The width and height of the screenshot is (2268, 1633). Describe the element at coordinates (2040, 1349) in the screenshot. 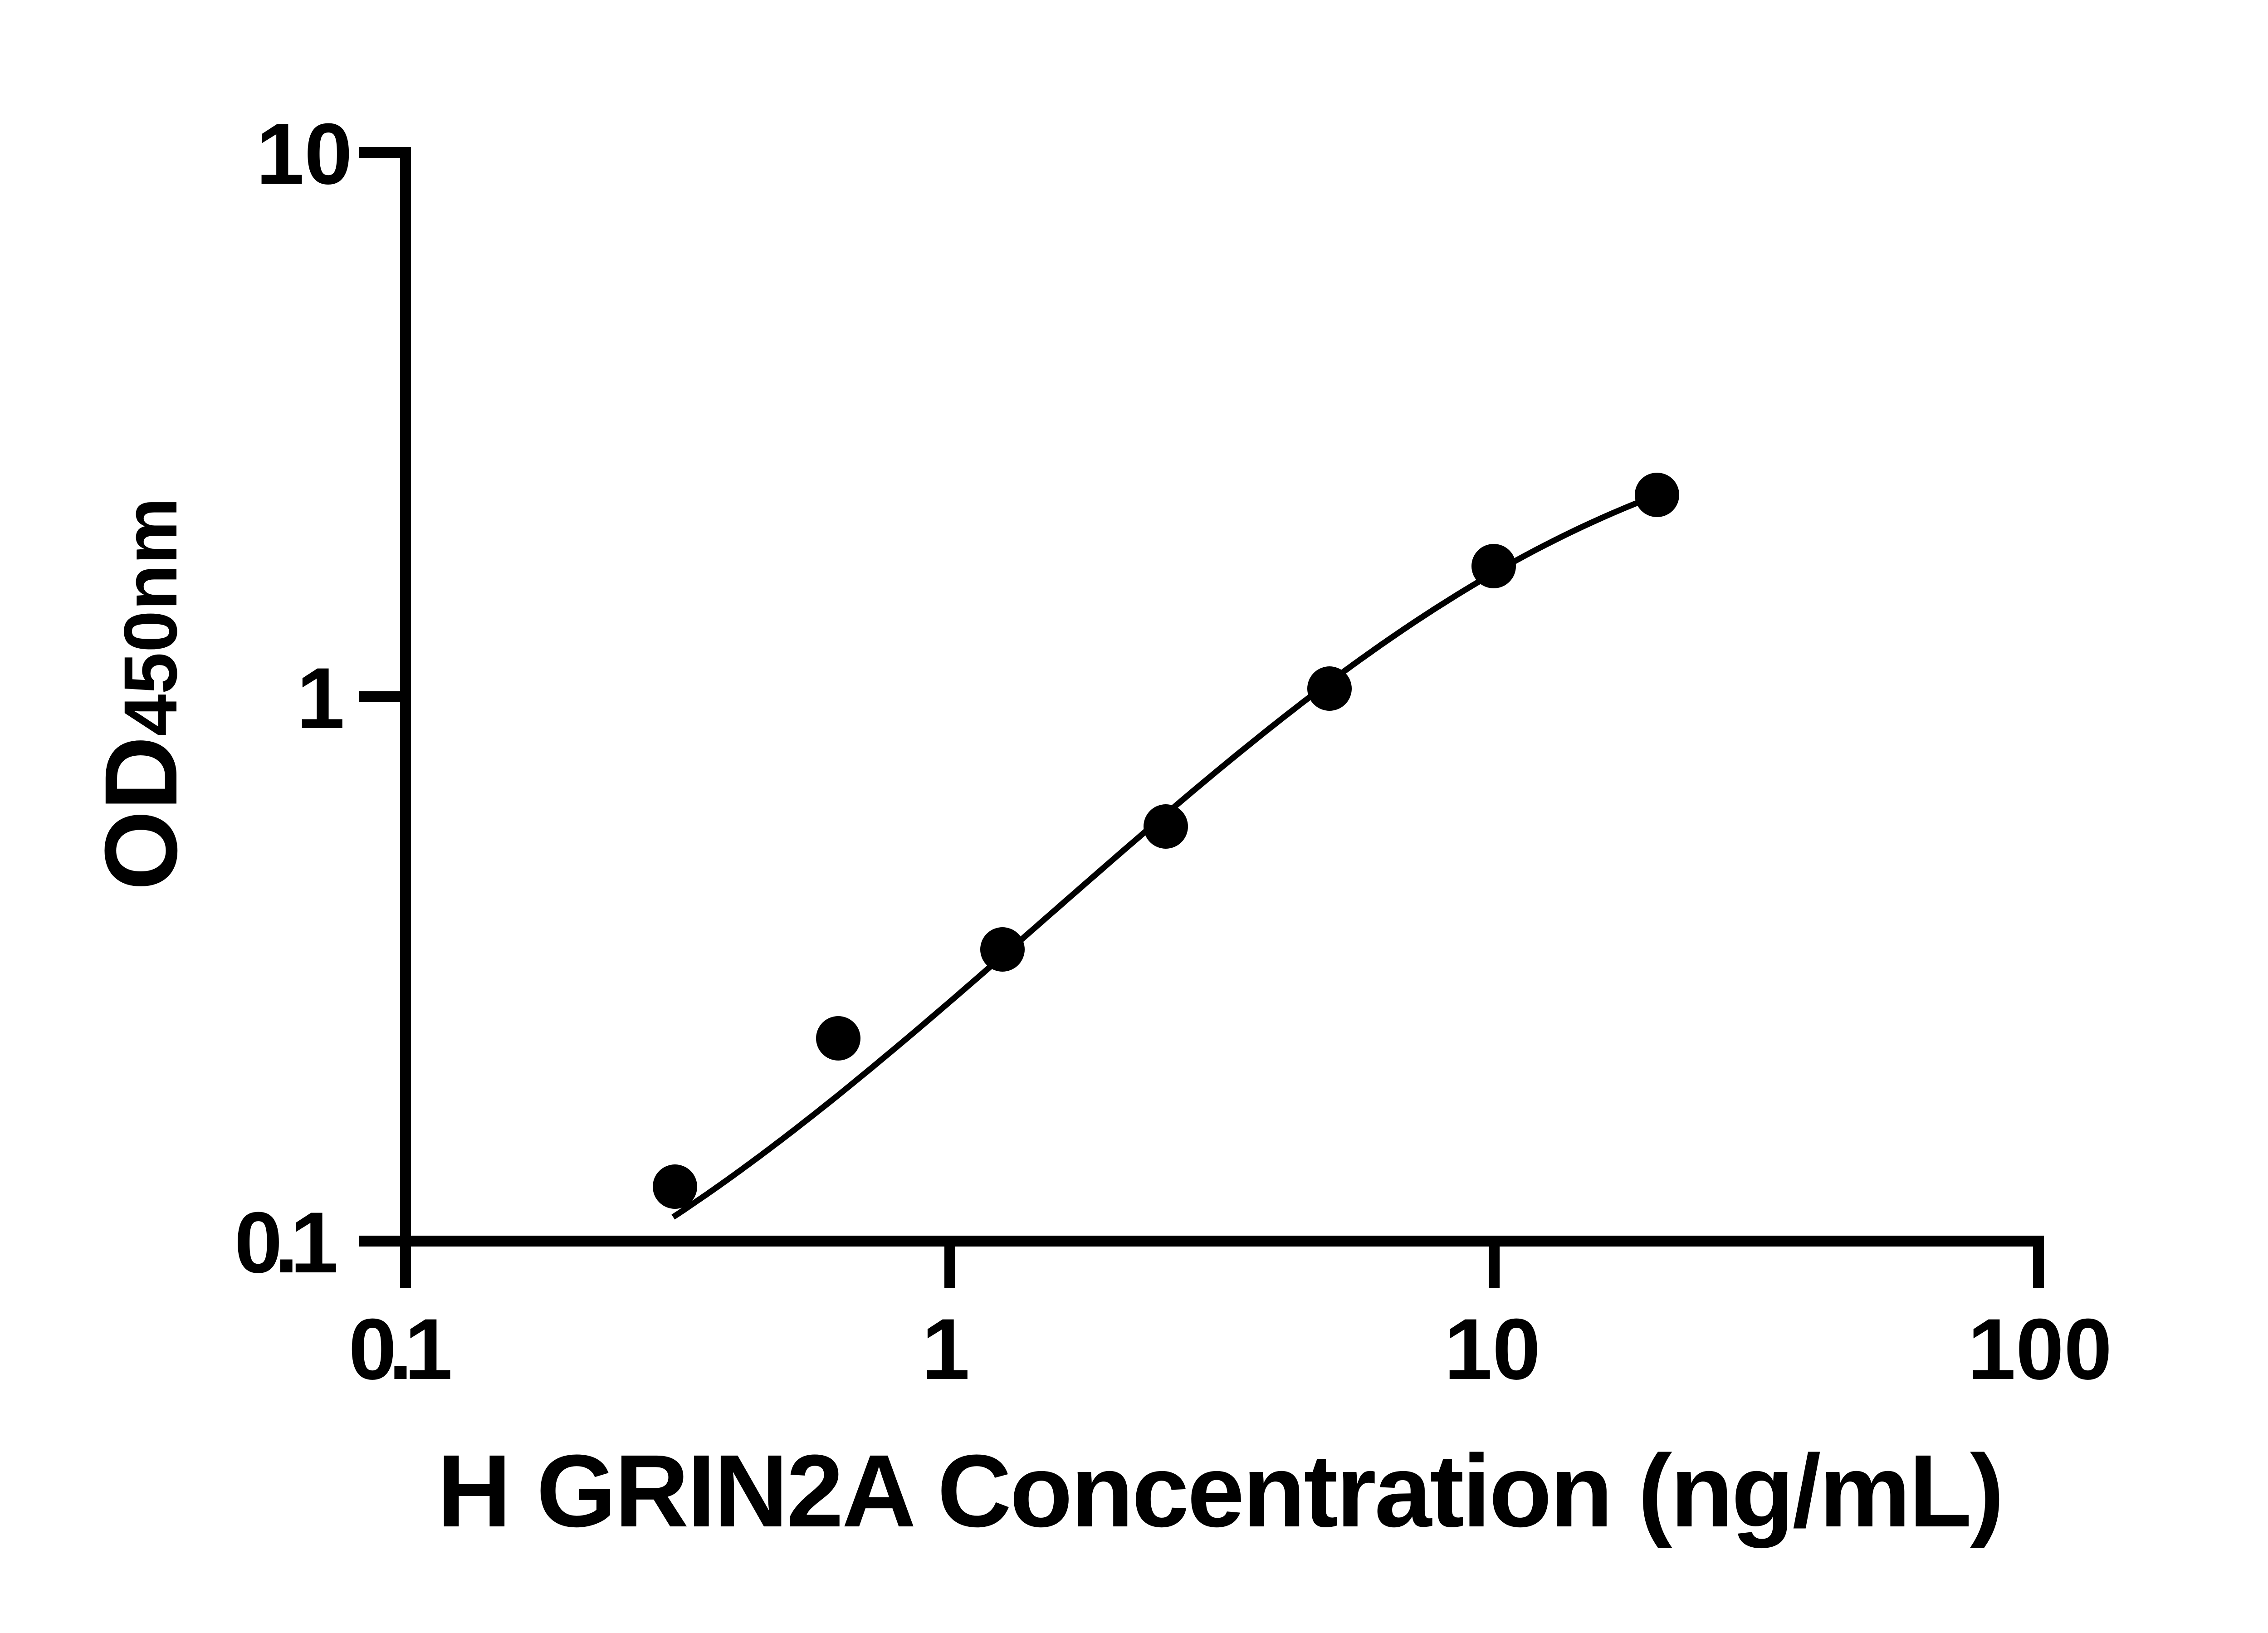

I see `svg-text: 100` at that location.